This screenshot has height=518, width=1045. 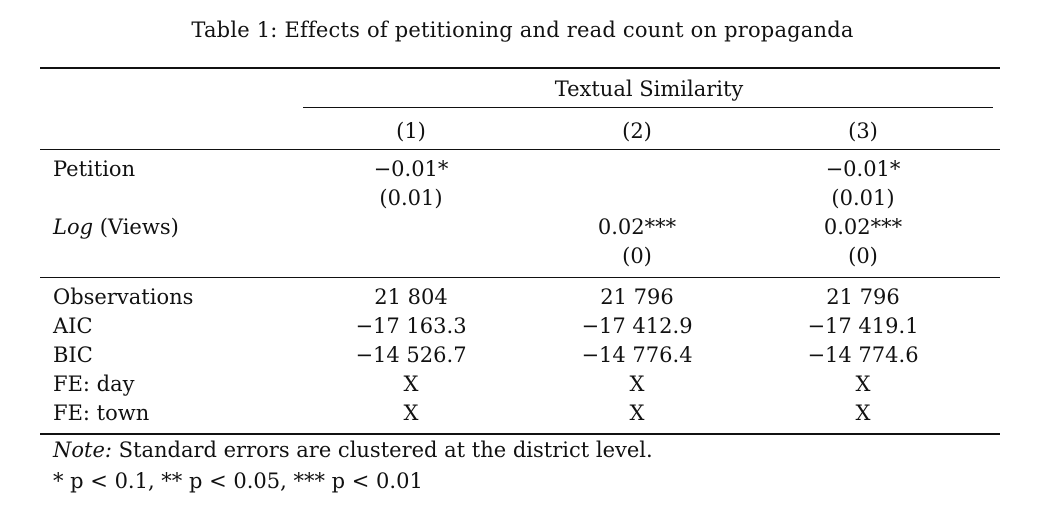 I want to click on coef-petition-3: −0.01*, so click(x=863, y=169).